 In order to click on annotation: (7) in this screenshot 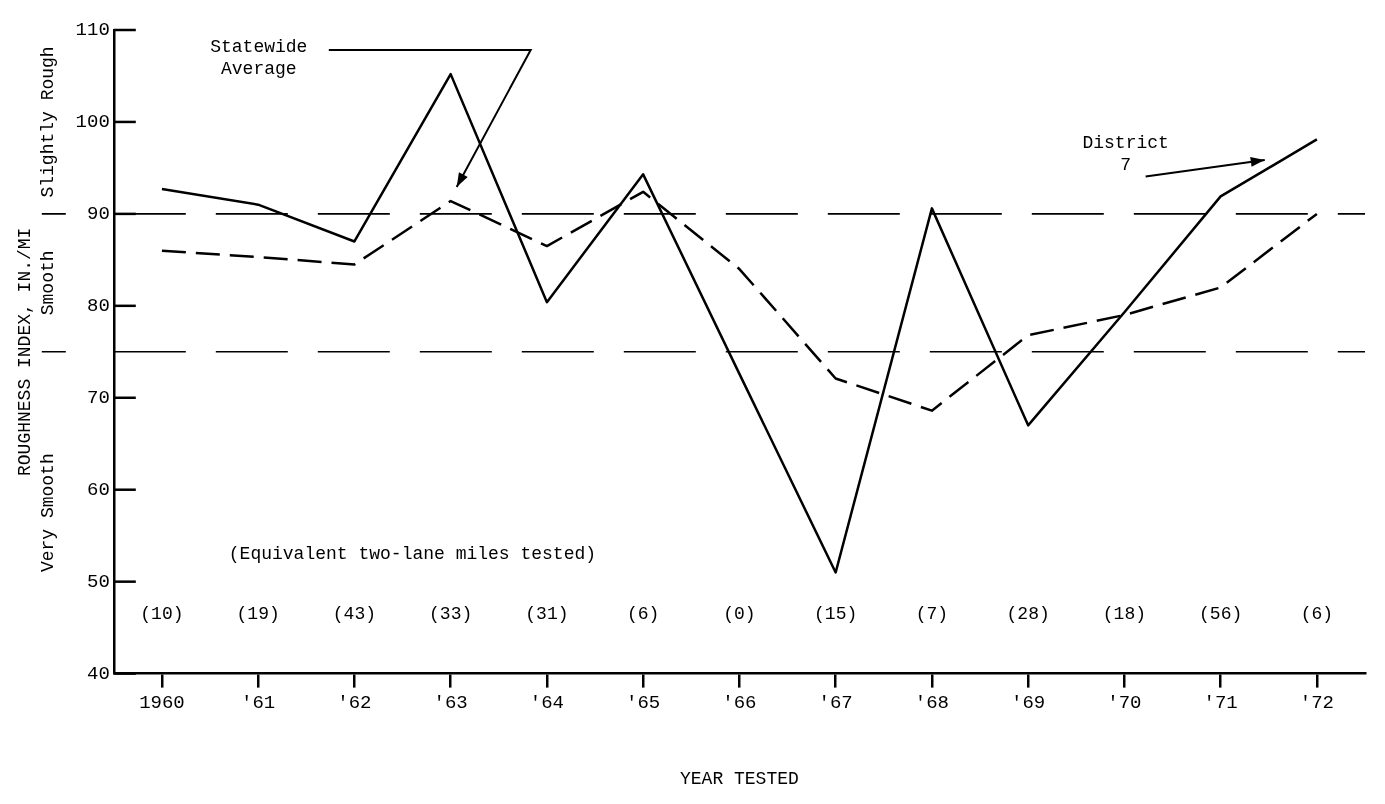, I will do `click(932, 614)`.